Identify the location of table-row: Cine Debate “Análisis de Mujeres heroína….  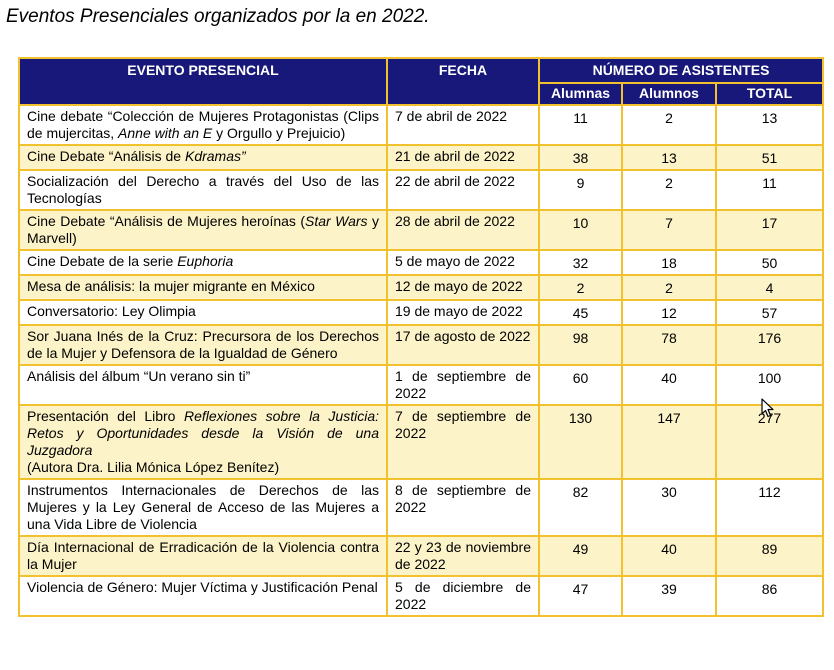
(421, 230).